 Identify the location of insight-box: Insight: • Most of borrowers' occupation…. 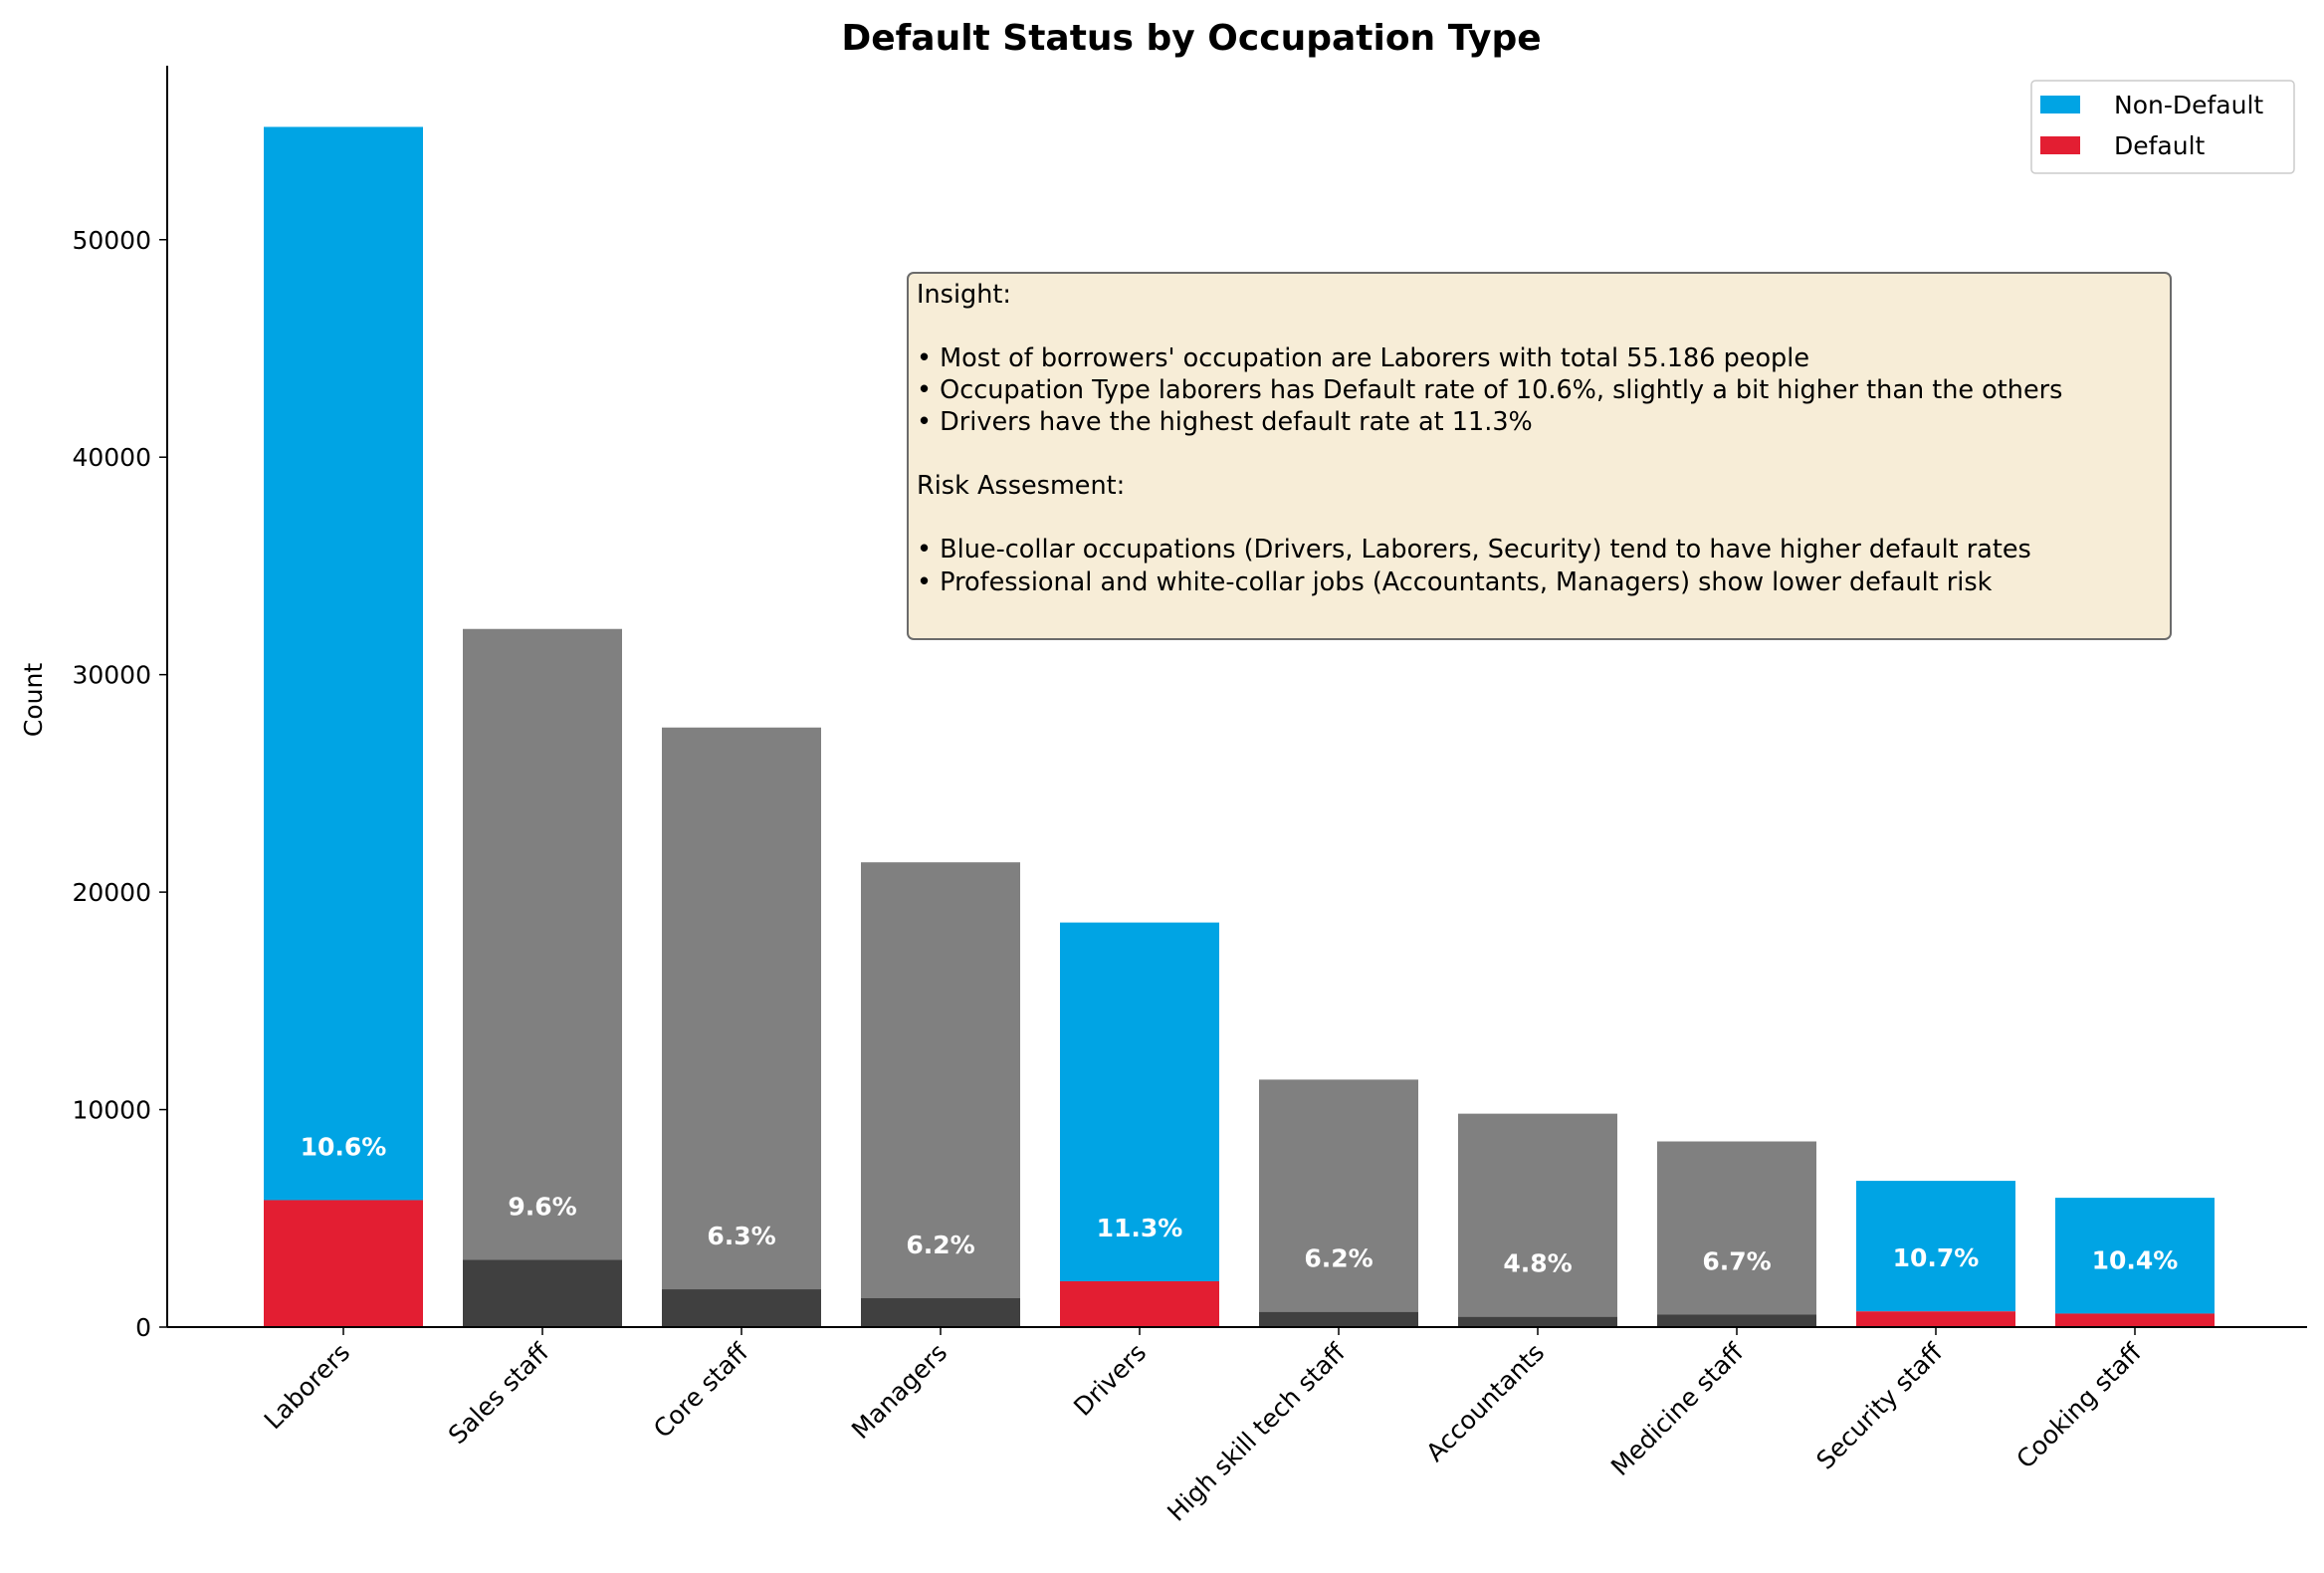
(1539, 456).